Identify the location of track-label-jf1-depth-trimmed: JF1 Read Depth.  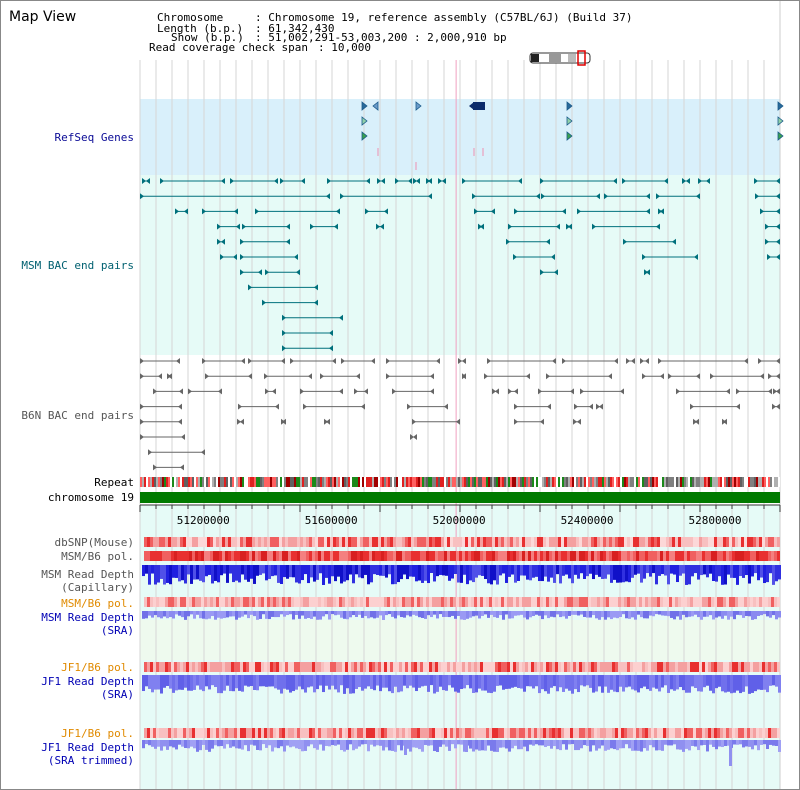
(87, 747).